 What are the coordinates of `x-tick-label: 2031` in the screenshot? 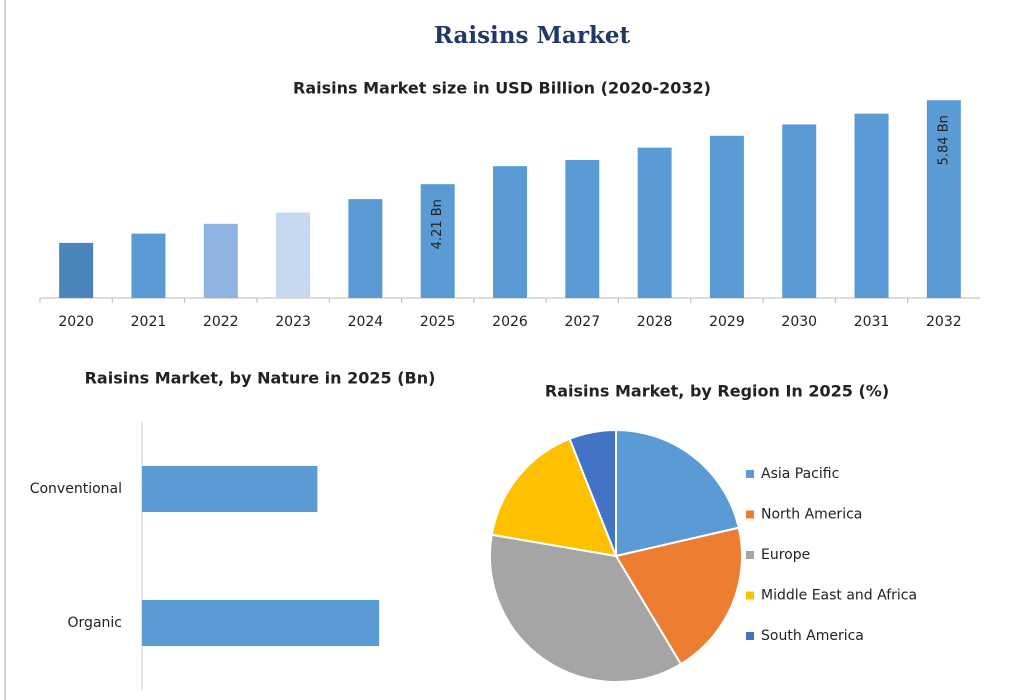 It's located at (872, 322).